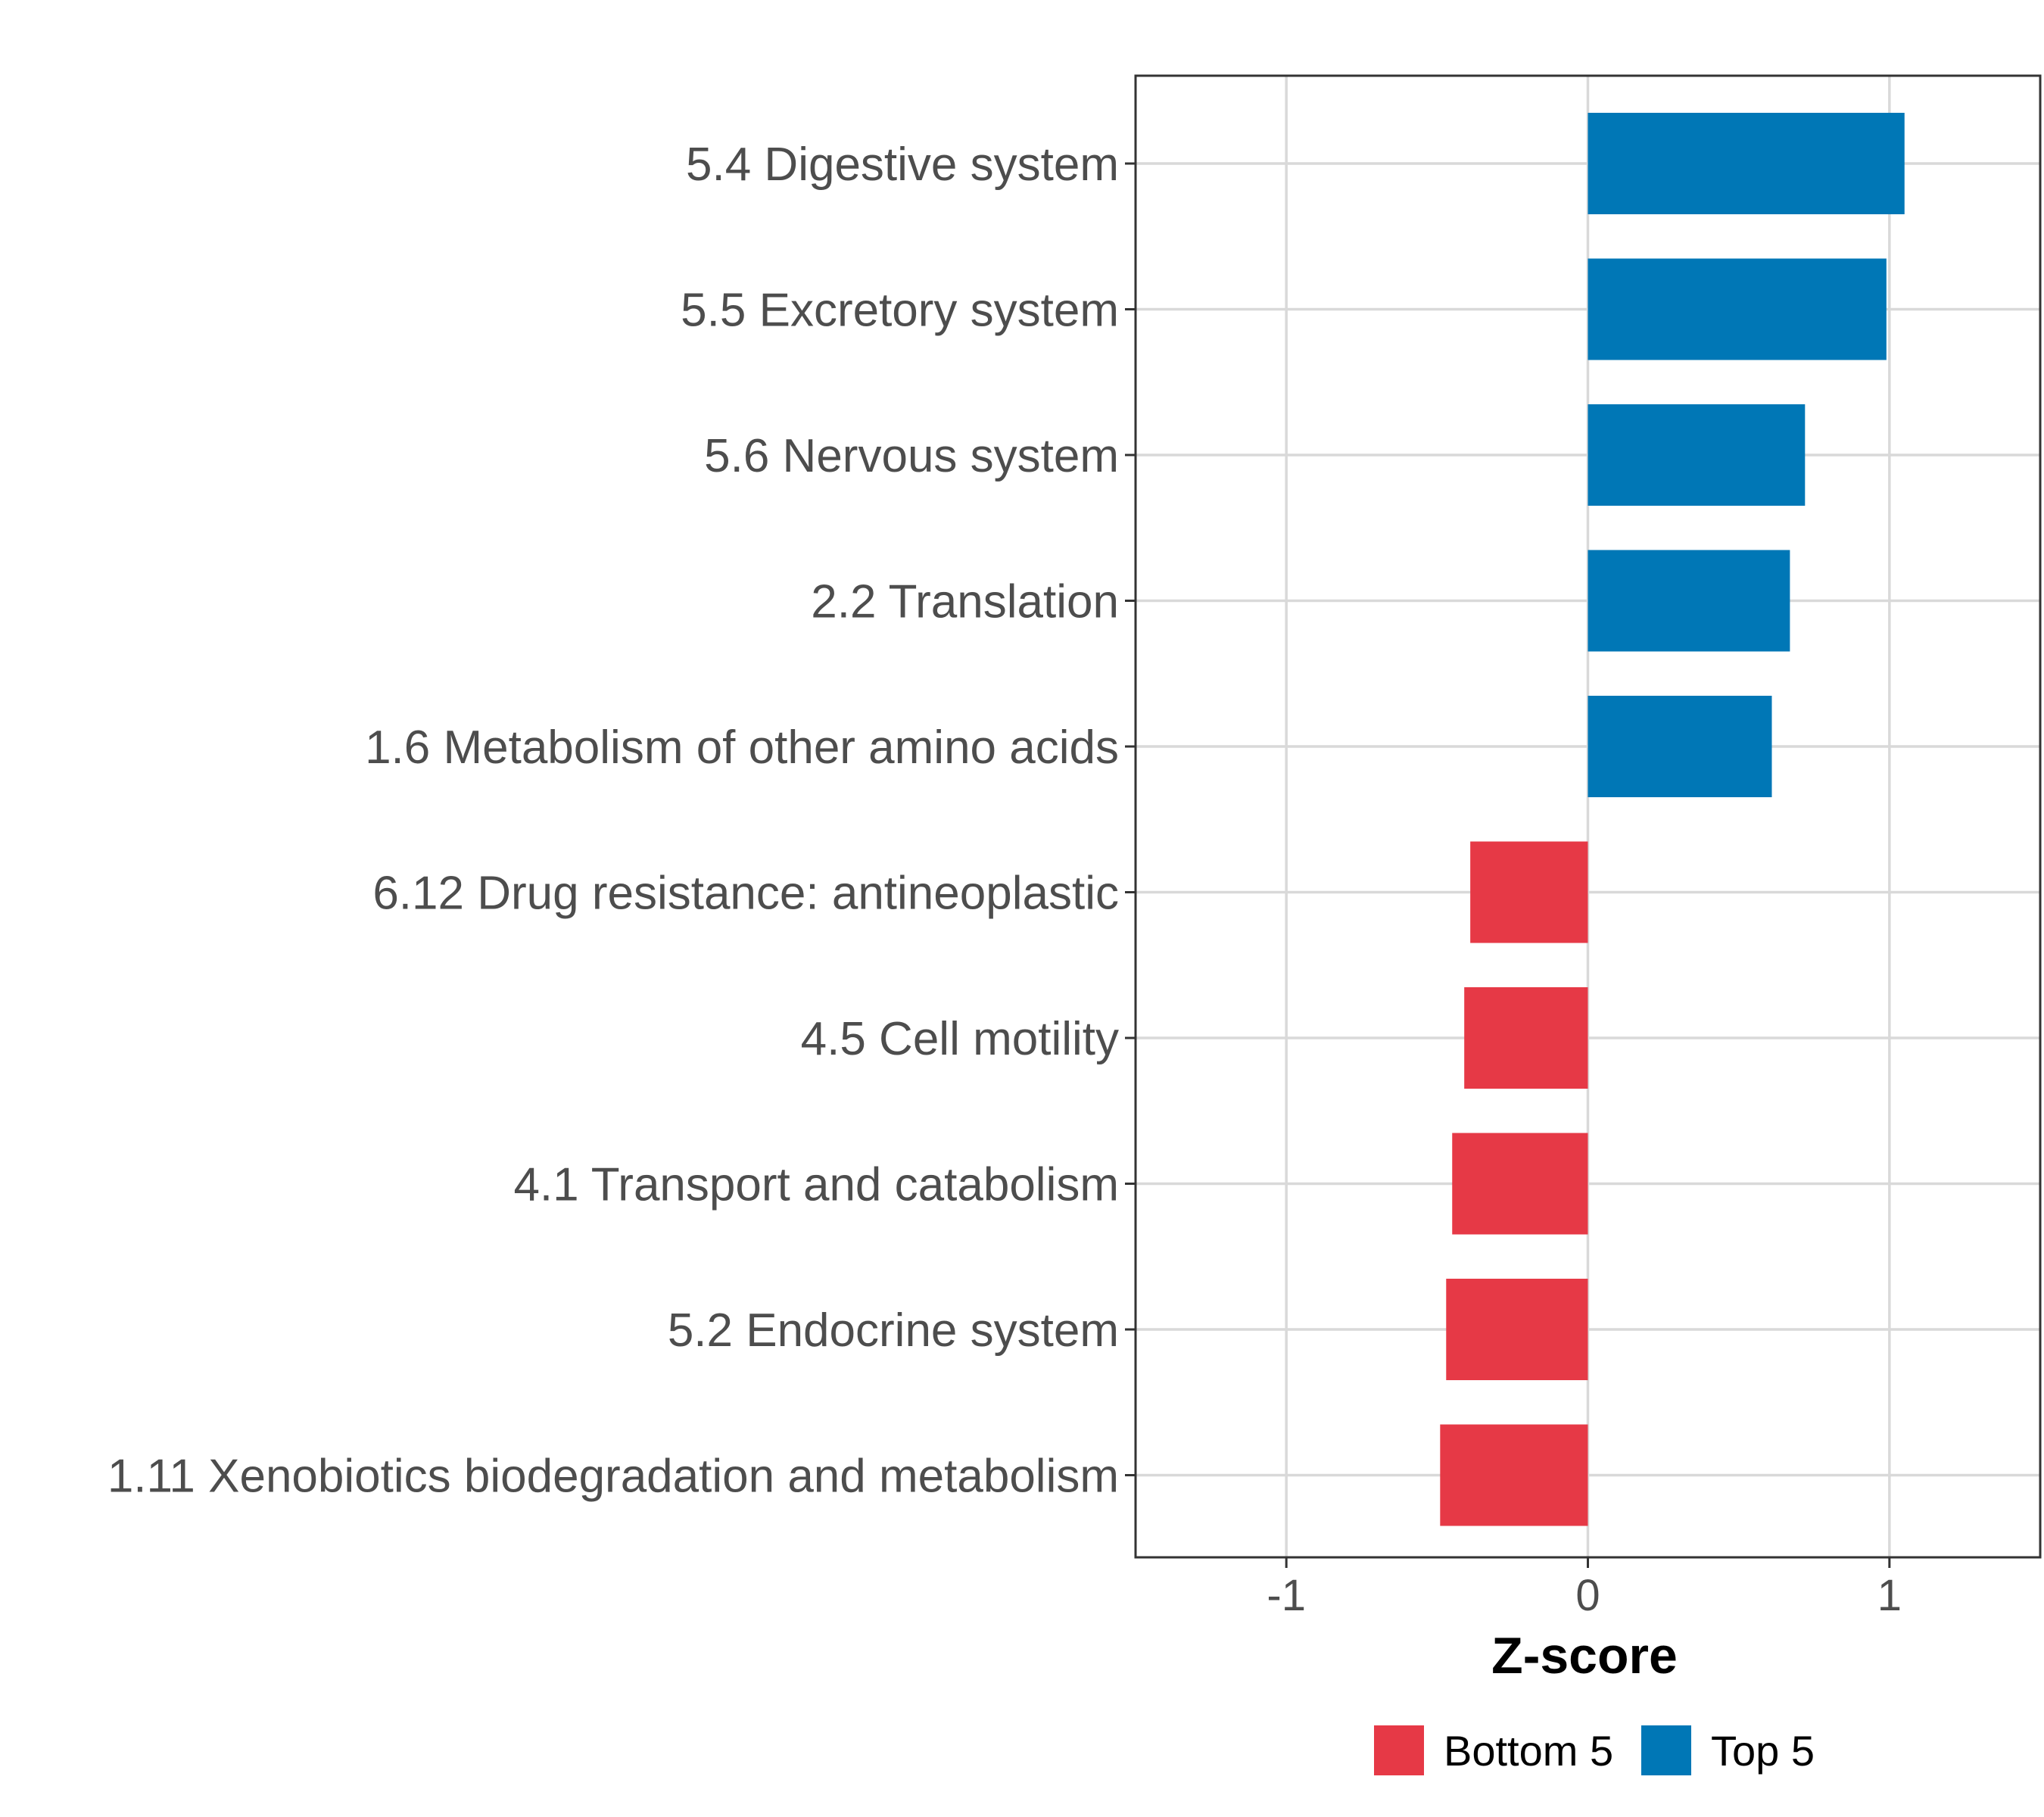 The width and height of the screenshot is (2044, 1817). Describe the element at coordinates (894, 1330) in the screenshot. I see `y-tick-label: 5.2 Endocrine system` at that location.